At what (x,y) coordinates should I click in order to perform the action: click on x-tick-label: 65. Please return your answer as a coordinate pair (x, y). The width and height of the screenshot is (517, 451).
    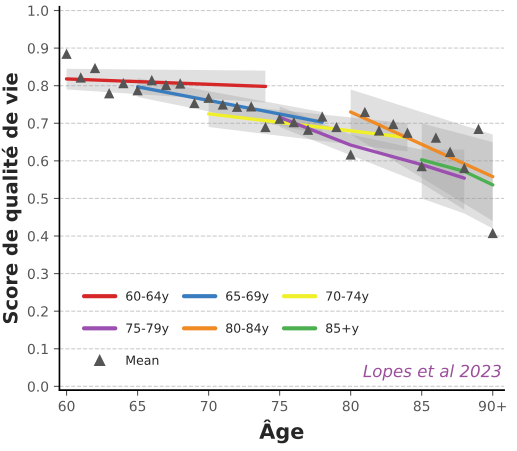
    Looking at the image, I should click on (138, 406).